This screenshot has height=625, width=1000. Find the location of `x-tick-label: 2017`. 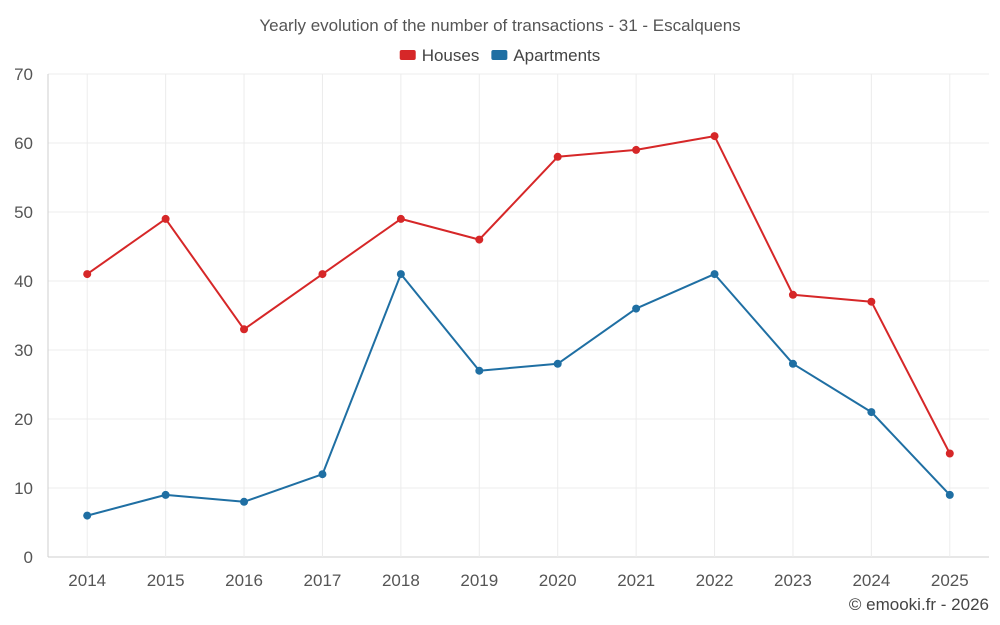

x-tick-label: 2017 is located at coordinates (323, 580).